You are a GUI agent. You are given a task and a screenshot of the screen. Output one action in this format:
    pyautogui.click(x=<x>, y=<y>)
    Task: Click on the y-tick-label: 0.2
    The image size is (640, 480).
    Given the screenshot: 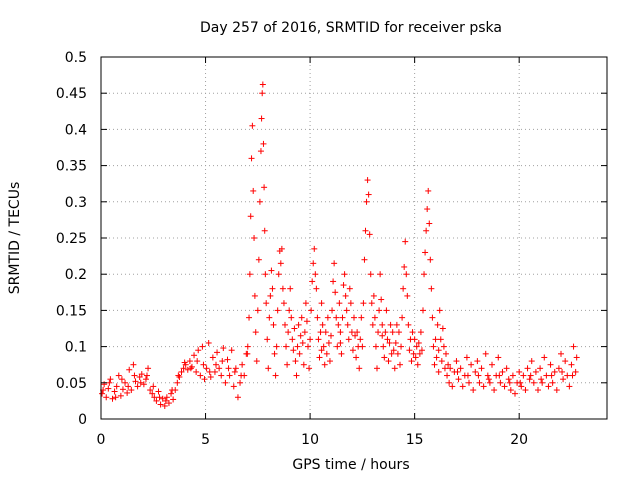 What is the action you would take?
    pyautogui.click(x=76, y=275)
    